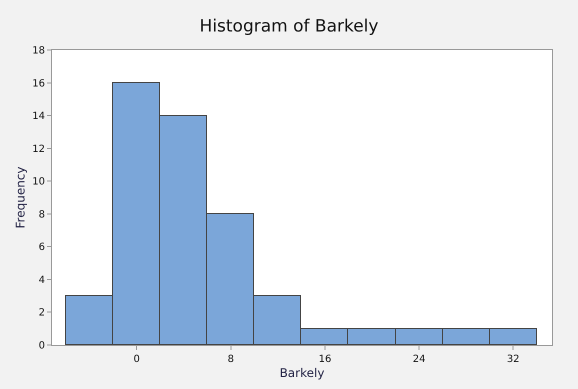 This screenshot has width=578, height=389. Describe the element at coordinates (231, 359) in the screenshot. I see `x-tick-label: 8` at that location.